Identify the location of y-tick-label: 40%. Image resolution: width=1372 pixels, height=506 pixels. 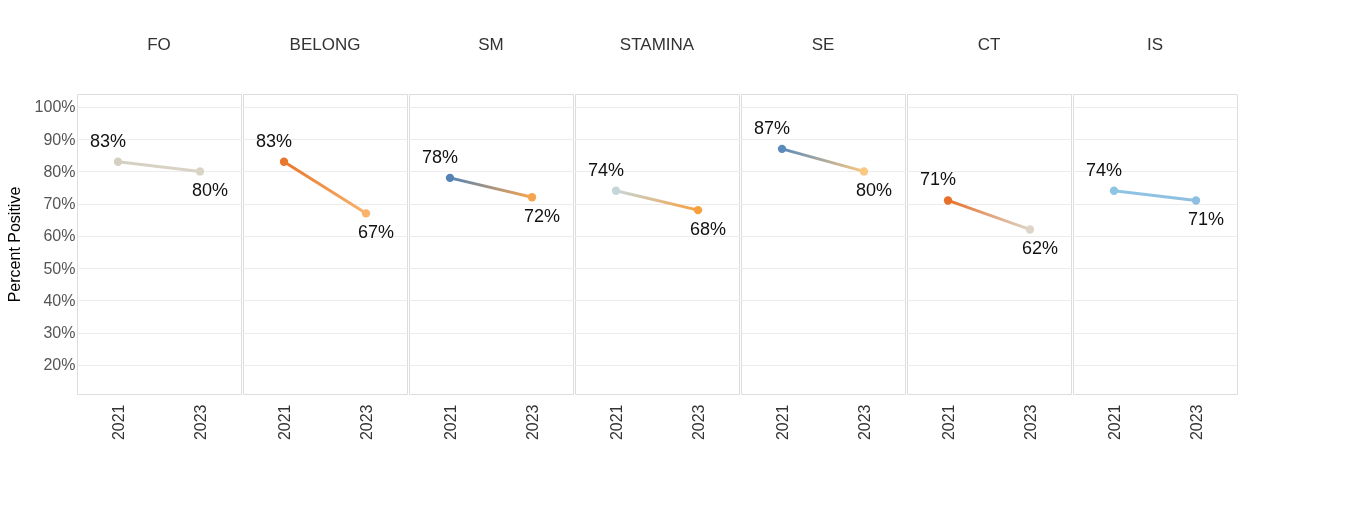
(59, 300).